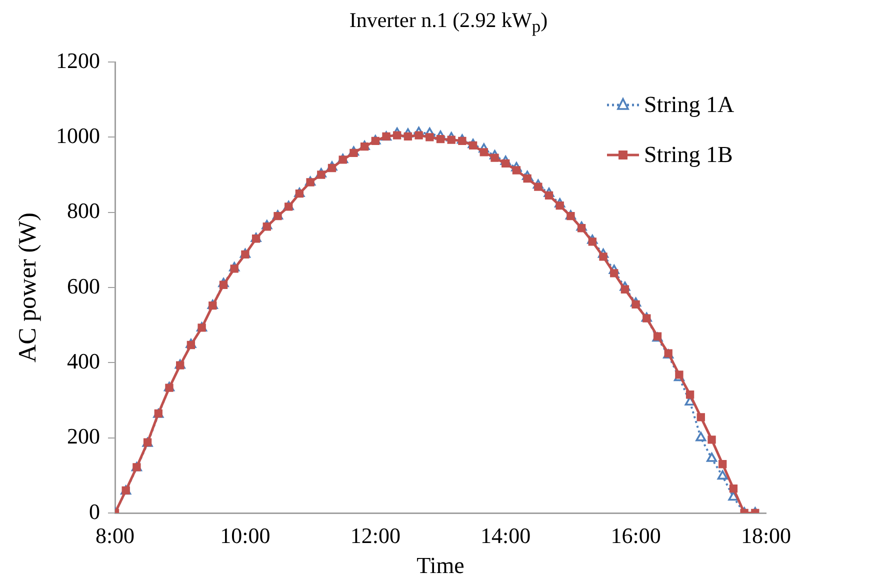  What do you see at coordinates (689, 105) in the screenshot?
I see `legend-label: String 1A` at bounding box center [689, 105].